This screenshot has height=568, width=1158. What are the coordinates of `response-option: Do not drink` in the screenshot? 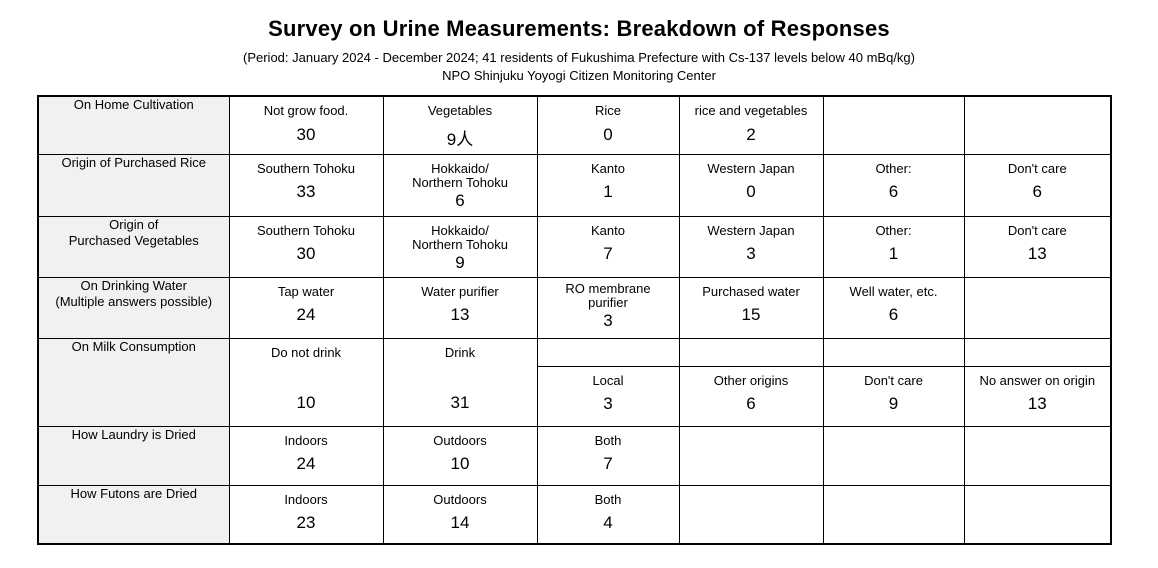 It's located at (306, 352).